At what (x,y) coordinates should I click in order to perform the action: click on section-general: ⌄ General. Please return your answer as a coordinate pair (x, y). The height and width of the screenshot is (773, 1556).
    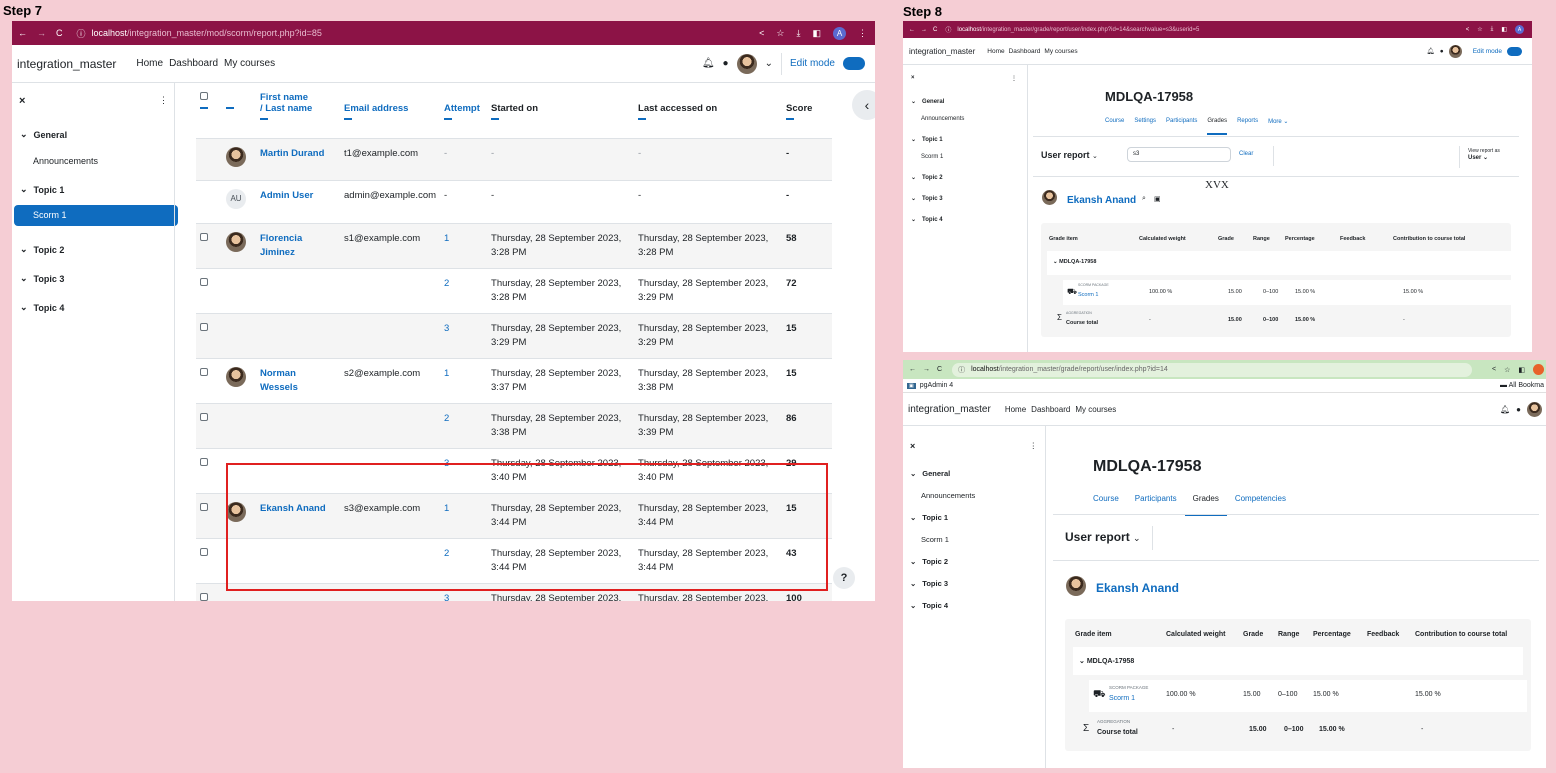
    Looking at the image, I should click on (930, 473).